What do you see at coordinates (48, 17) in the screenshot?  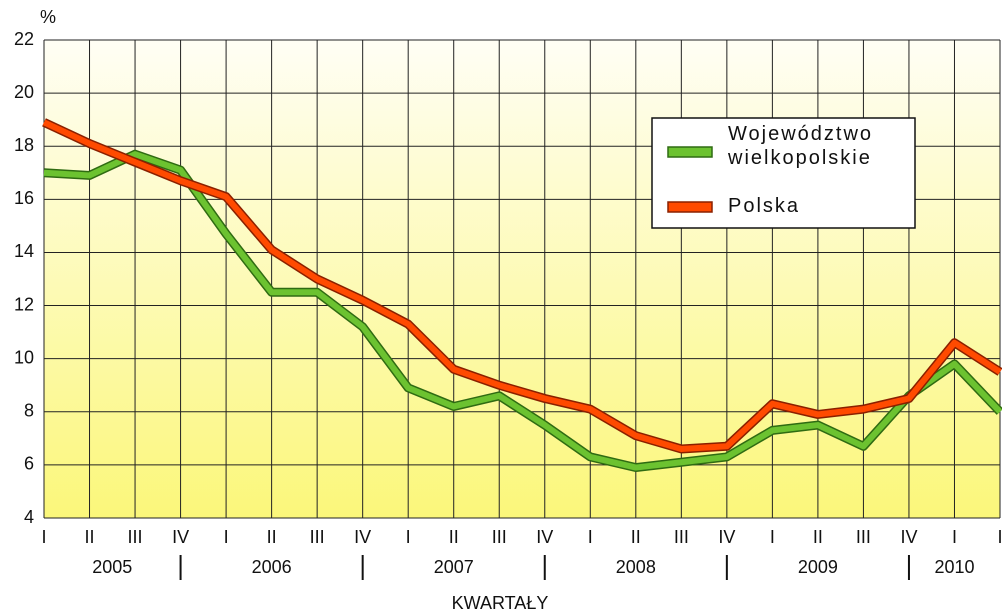 I see `y-unit: %` at bounding box center [48, 17].